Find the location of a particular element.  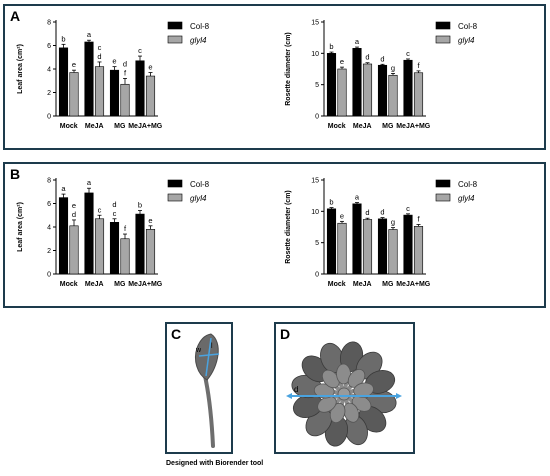

leaf-width-label: w is located at coordinates (198, 350).